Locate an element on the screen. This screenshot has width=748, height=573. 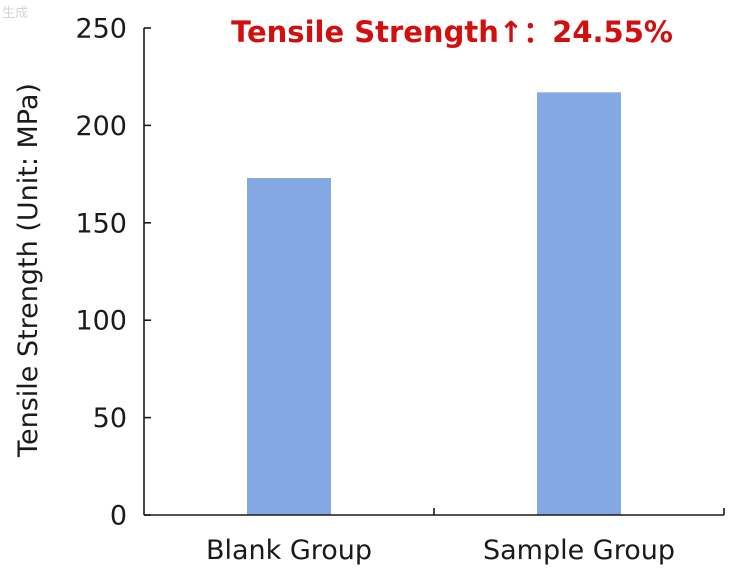
watermark-text: 生成 is located at coordinates (15, 13).